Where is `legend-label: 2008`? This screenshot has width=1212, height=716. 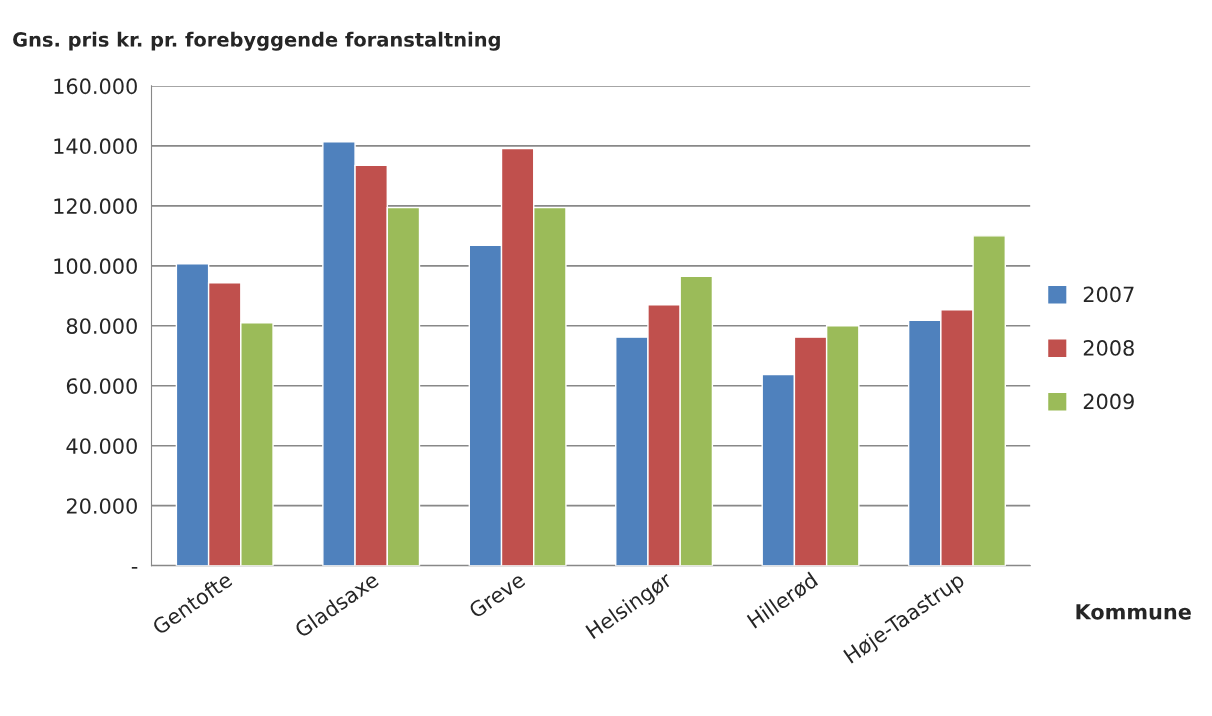 legend-label: 2008 is located at coordinates (1108, 348).